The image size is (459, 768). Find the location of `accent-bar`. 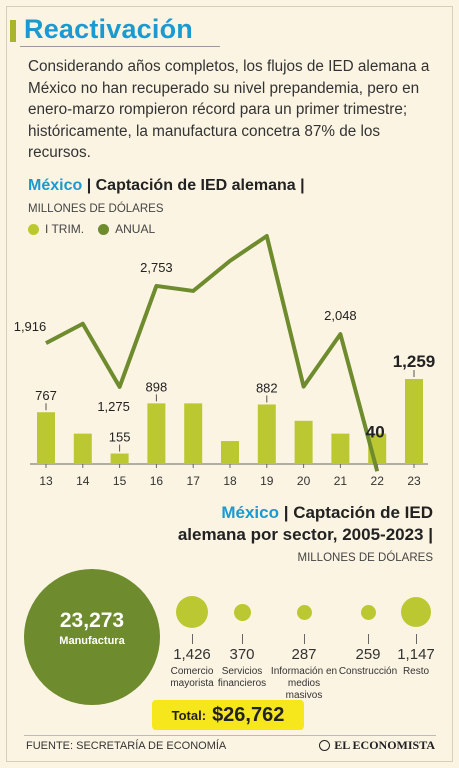

accent-bar is located at coordinates (13, 31).